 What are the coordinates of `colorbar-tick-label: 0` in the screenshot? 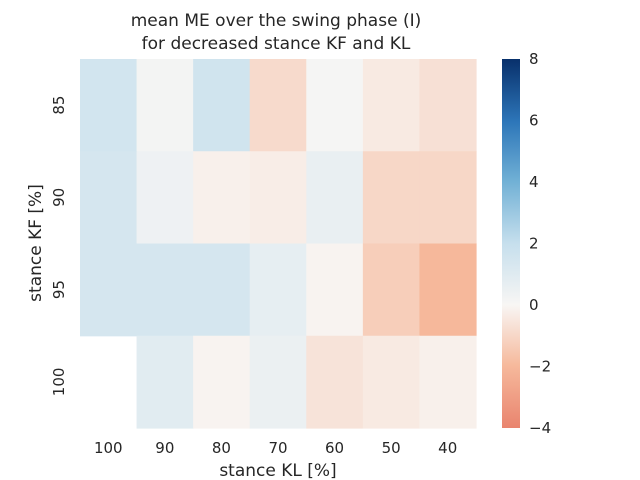 It's located at (534, 305).